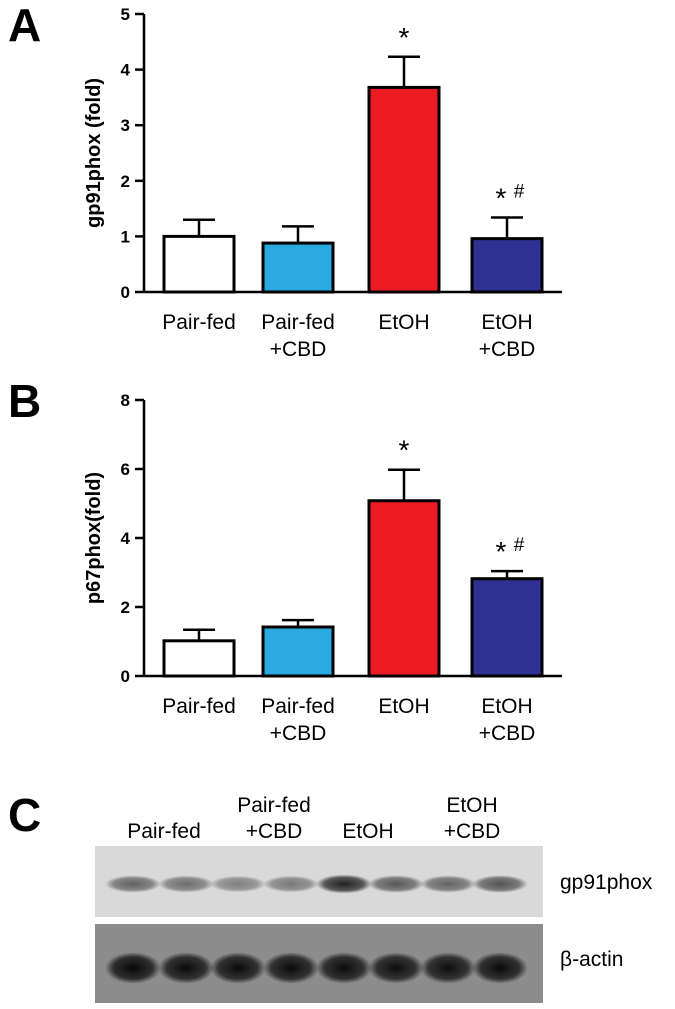 The width and height of the screenshot is (675, 1009). Describe the element at coordinates (25, 815) in the screenshot. I see `panel-label-c: C` at that location.